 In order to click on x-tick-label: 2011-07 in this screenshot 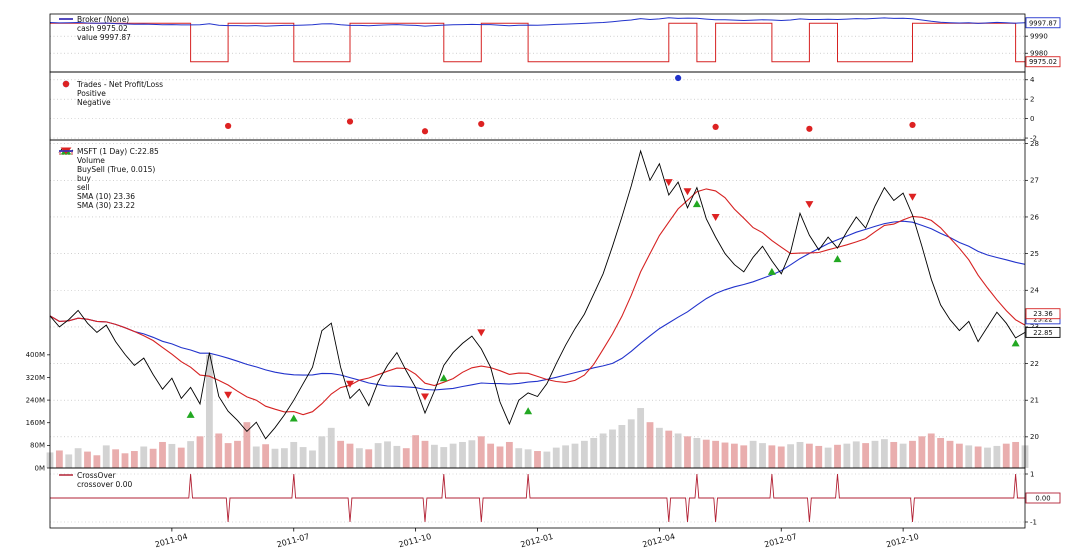, I will do `click(293, 540)`.